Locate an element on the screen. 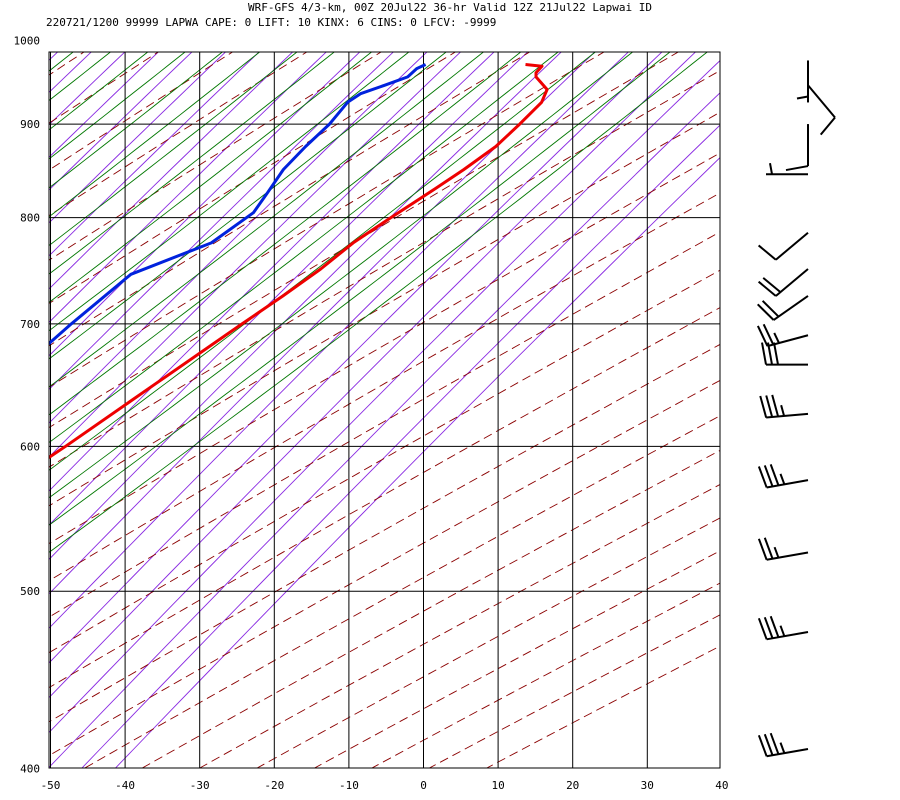 Image resolution: width=900 pixels, height=800 pixels. y-tick-label: 1000 is located at coordinates (27, 40).